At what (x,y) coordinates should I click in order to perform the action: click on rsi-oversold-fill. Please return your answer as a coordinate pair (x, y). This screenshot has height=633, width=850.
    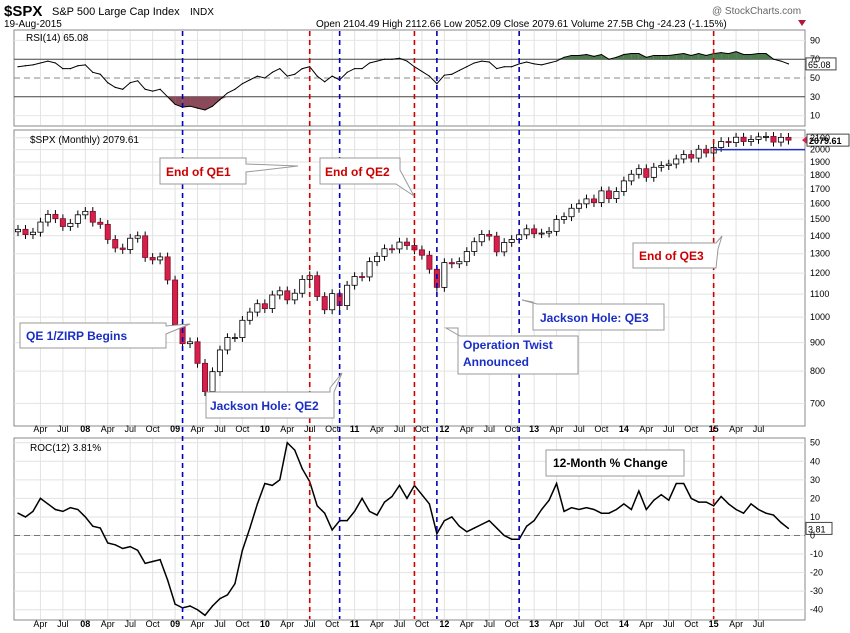
    Looking at the image, I should click on (216, 101).